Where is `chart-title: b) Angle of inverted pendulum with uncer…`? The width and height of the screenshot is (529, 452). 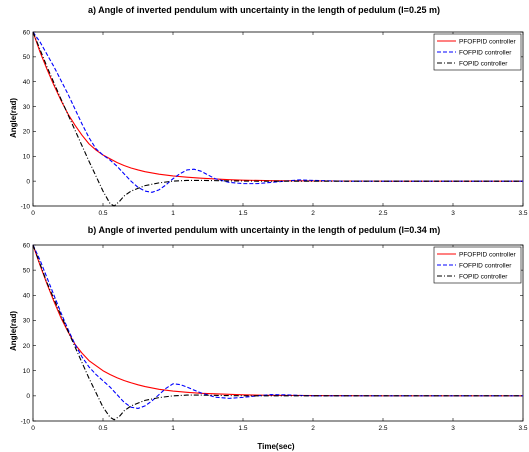
chart-title: b) Angle of inverted pendulum with uncer… is located at coordinates (264, 230).